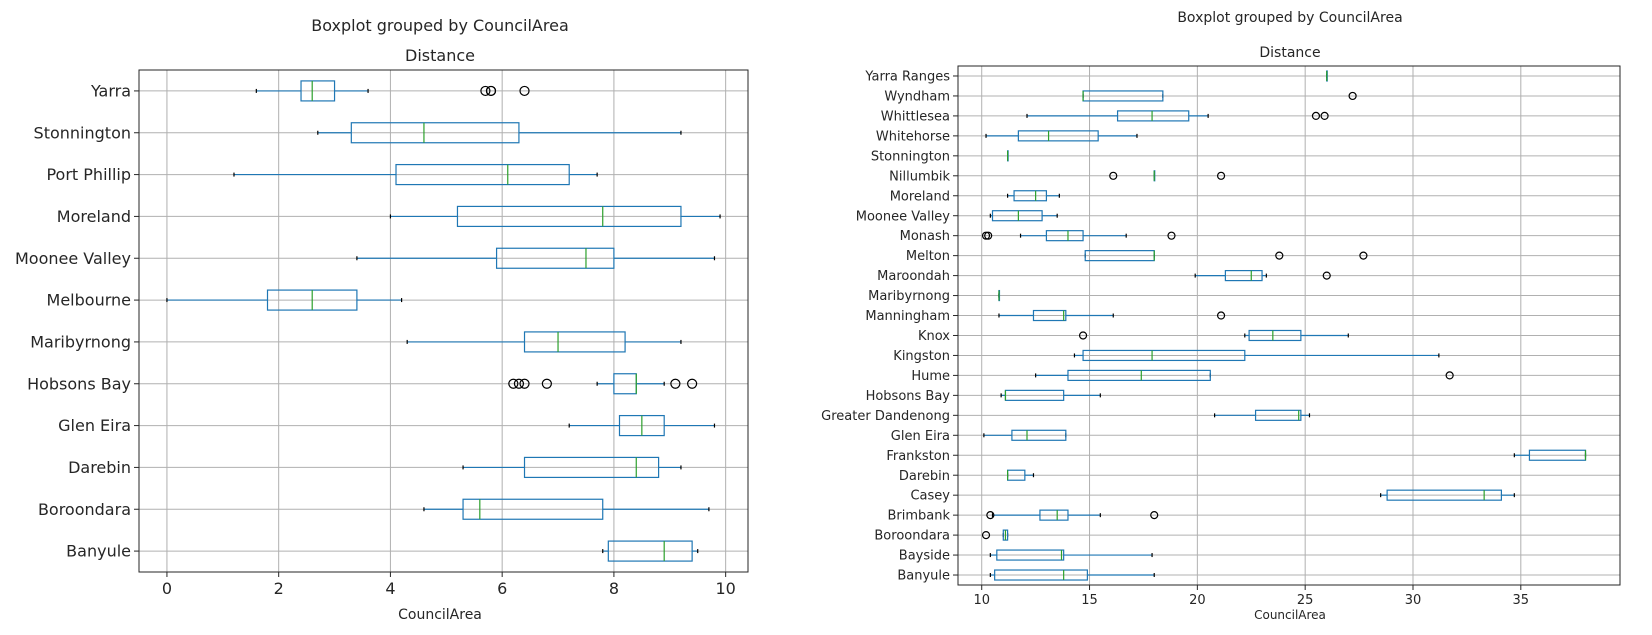 The height and width of the screenshot is (635, 1652). Describe the element at coordinates (1327, 76) in the screenshot. I see `right-box-yarra-ranges` at that location.